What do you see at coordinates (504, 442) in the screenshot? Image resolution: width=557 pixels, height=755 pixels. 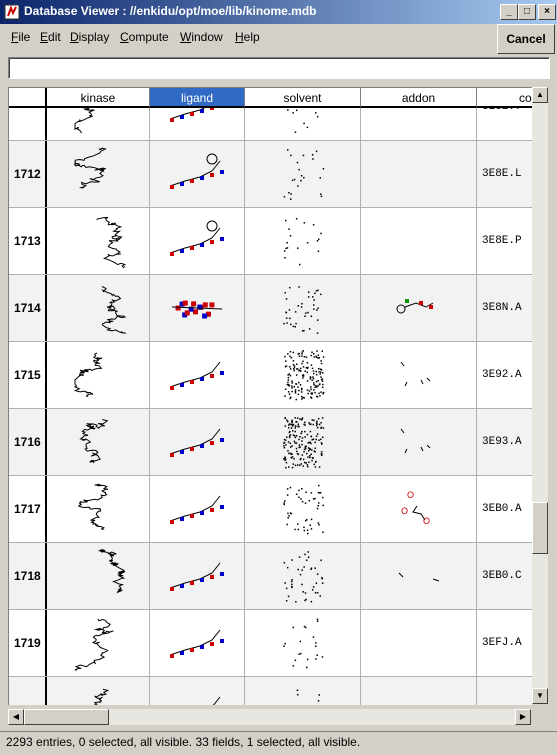 I see `code-cell: 3E93.A` at bounding box center [504, 442].